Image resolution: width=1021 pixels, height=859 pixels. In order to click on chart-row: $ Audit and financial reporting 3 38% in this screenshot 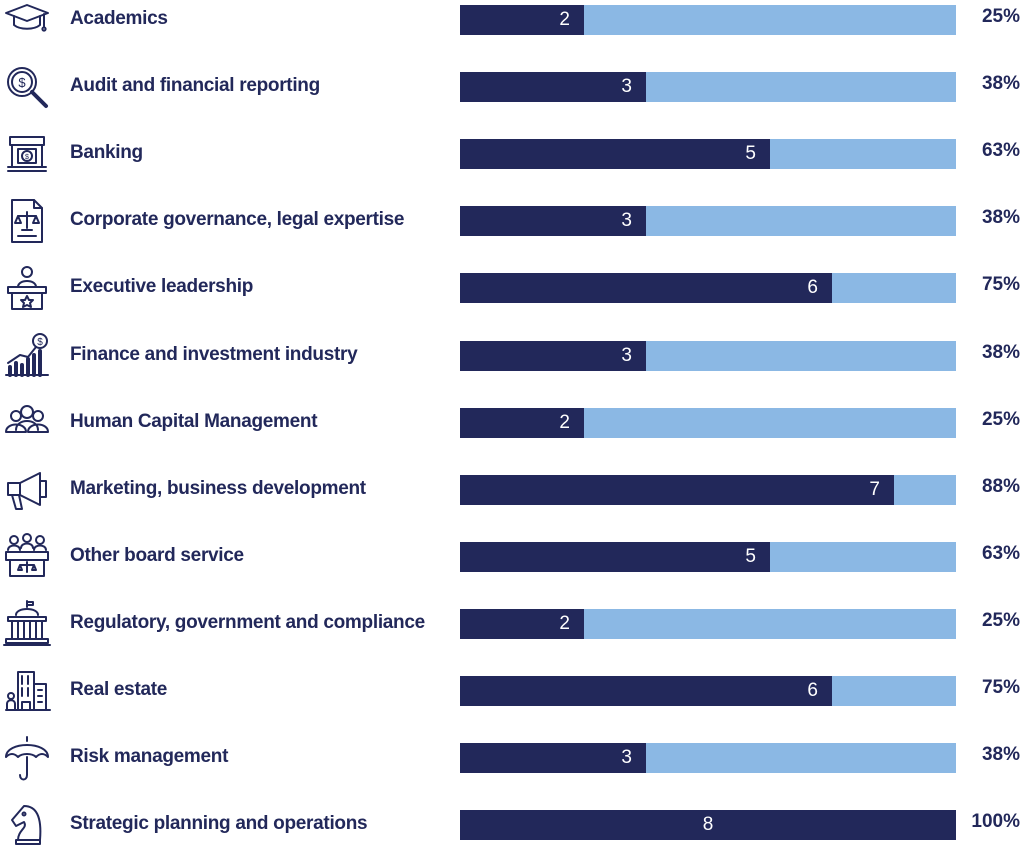, I will do `click(510, 87)`.